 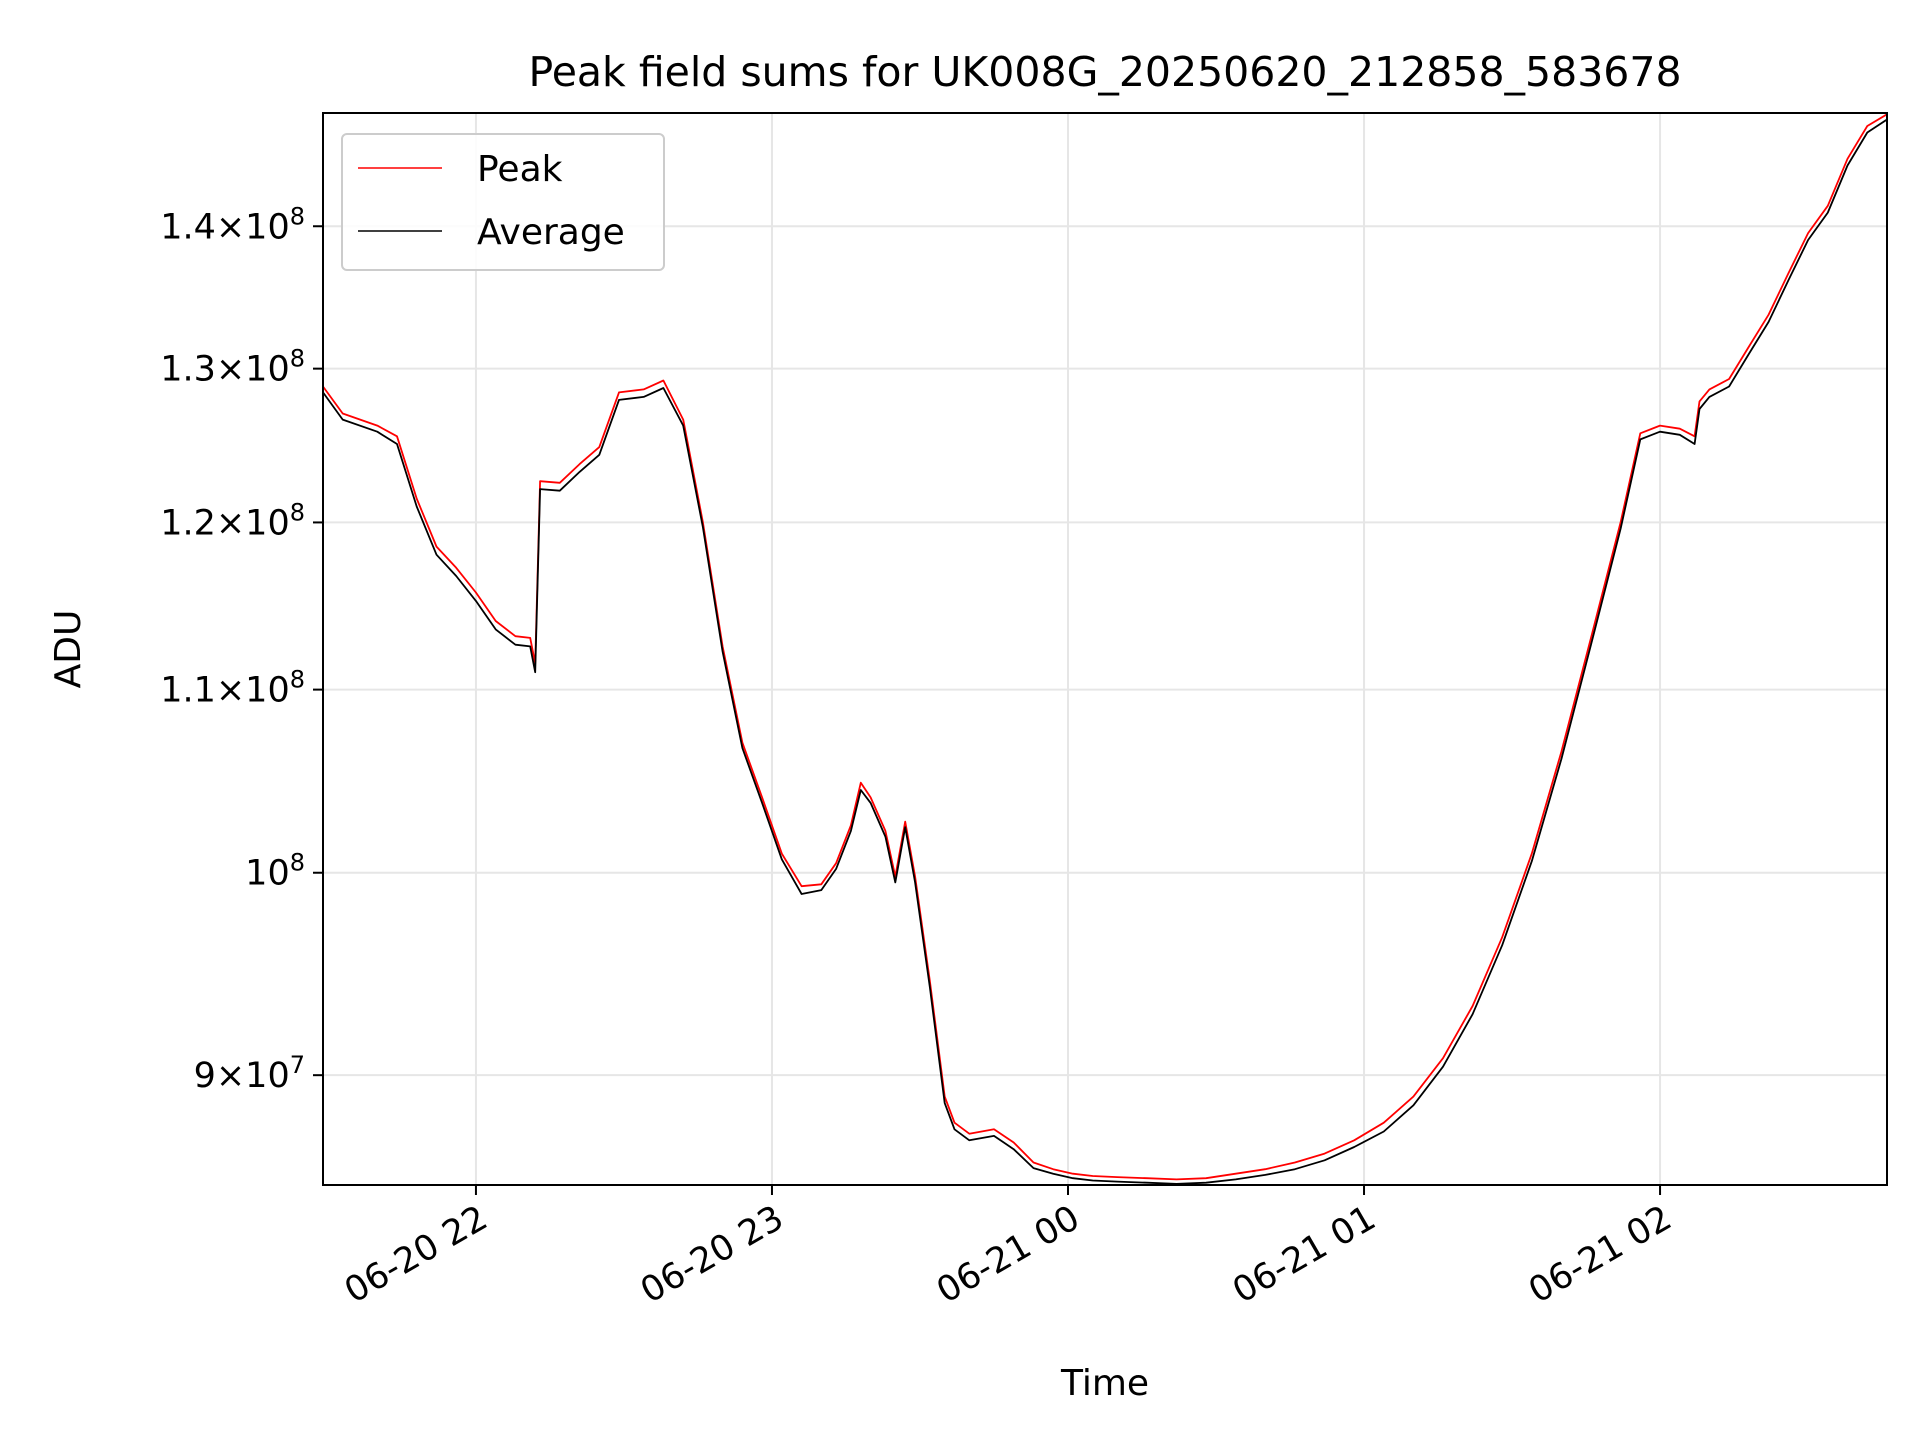 What do you see at coordinates (275, 871) in the screenshot?
I see `y-tick-label: 108` at bounding box center [275, 871].